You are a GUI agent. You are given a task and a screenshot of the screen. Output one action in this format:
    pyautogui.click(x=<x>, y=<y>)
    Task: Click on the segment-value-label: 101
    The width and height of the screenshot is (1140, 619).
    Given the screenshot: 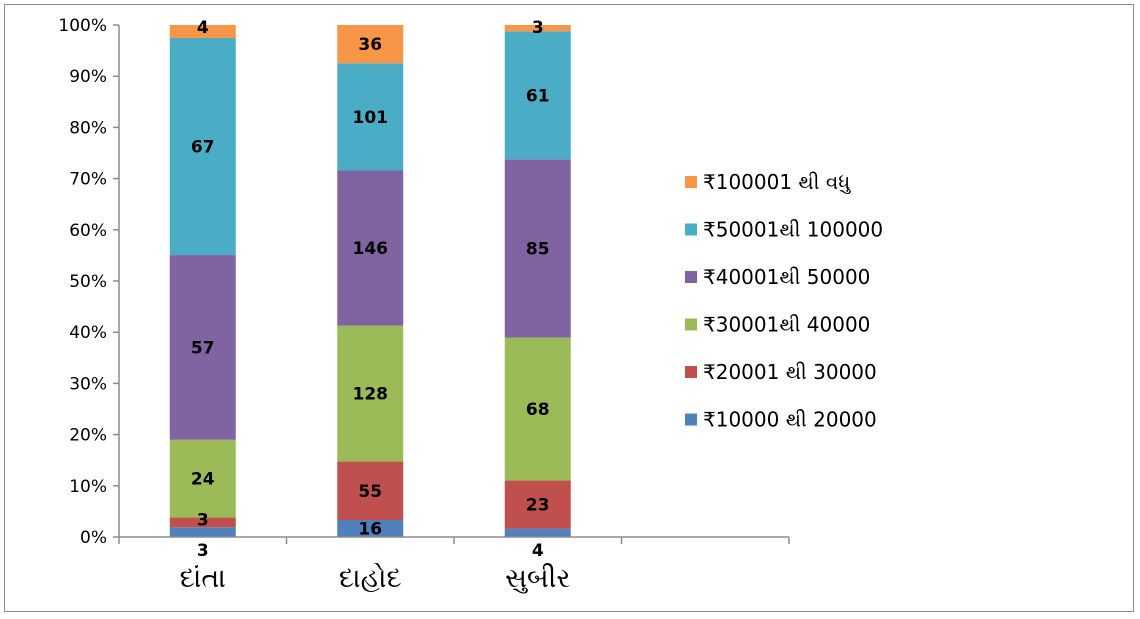 What is the action you would take?
    pyautogui.click(x=371, y=118)
    